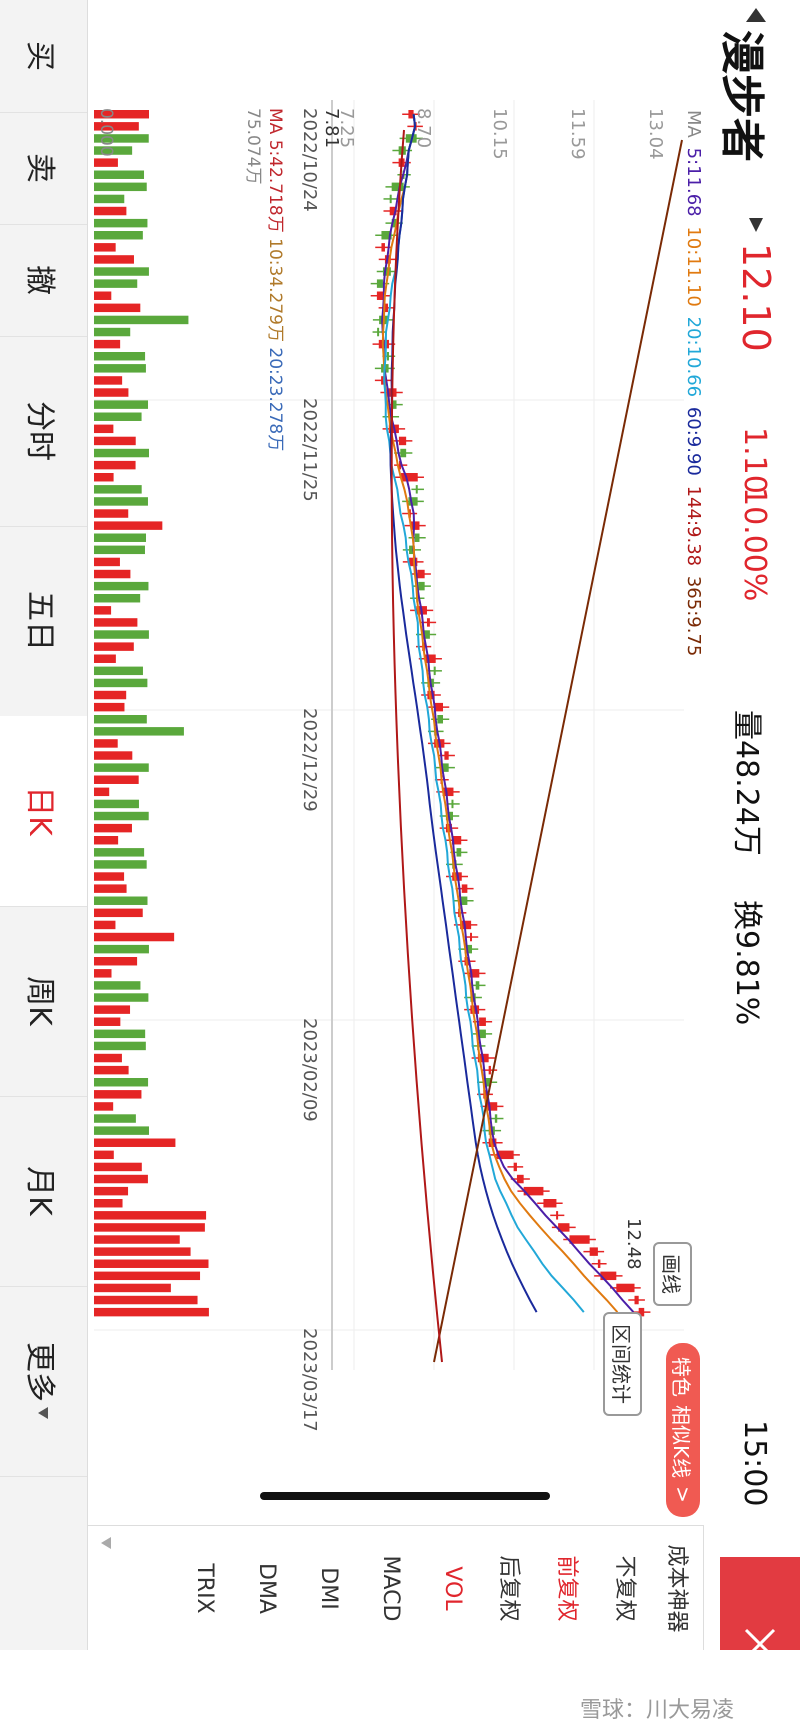  What do you see at coordinates (43, 431) in the screenshot?
I see `tab-intraday: 分时` at bounding box center [43, 431].